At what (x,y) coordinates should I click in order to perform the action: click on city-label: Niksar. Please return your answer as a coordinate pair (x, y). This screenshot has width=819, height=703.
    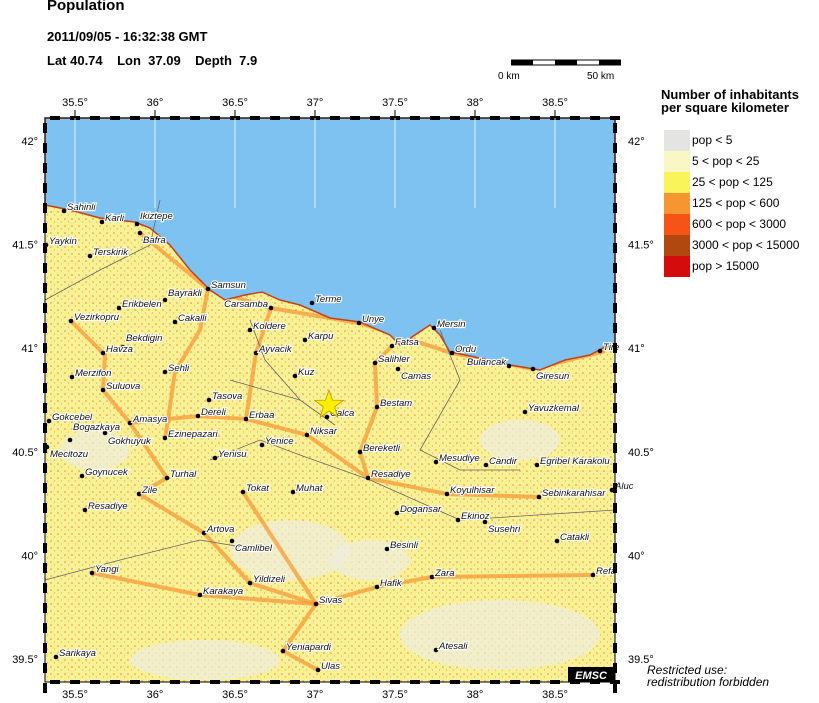
    Looking at the image, I should click on (324, 431).